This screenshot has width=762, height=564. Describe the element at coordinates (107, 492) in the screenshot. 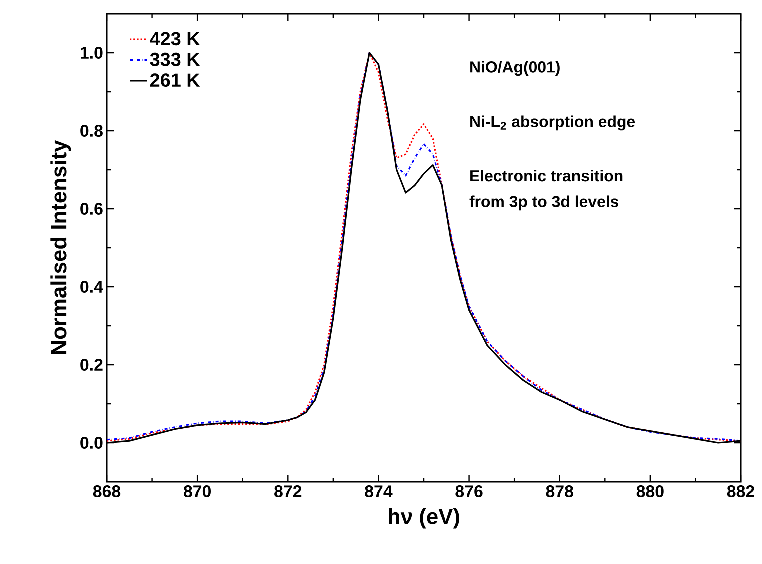

I see `x-tick-label: 868` at that location.